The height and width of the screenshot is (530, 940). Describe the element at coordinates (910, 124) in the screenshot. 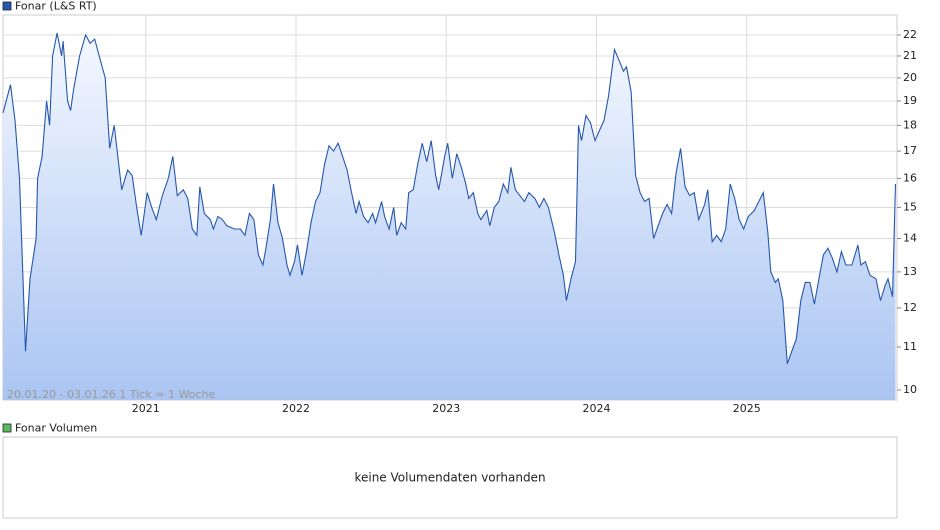

I see `y-tick-label: 18` at that location.